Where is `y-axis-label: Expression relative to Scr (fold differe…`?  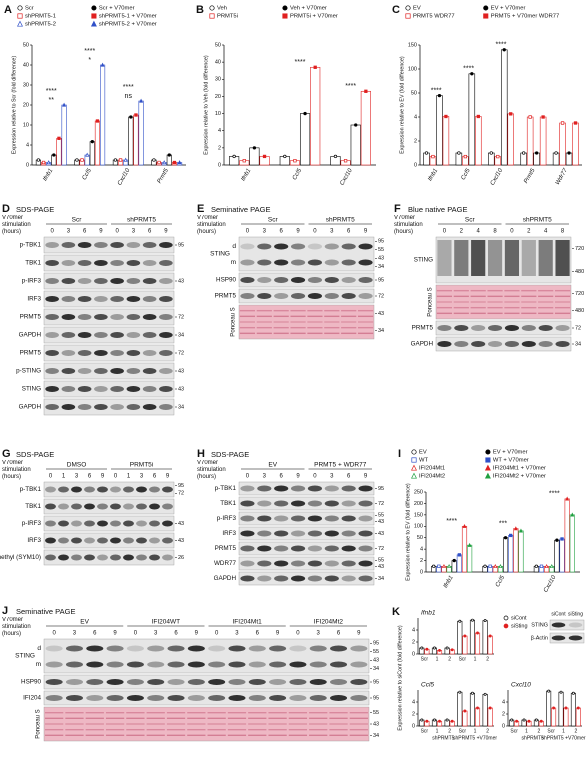 y-axis-label: Expression relative to Scr (fold differe… is located at coordinates (14, 105).